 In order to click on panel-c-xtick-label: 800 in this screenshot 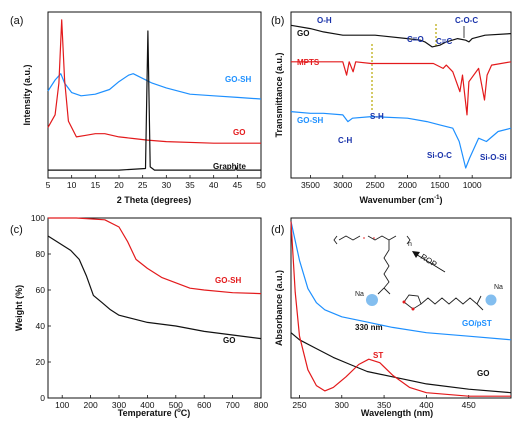, I will do `click(261, 405)`.